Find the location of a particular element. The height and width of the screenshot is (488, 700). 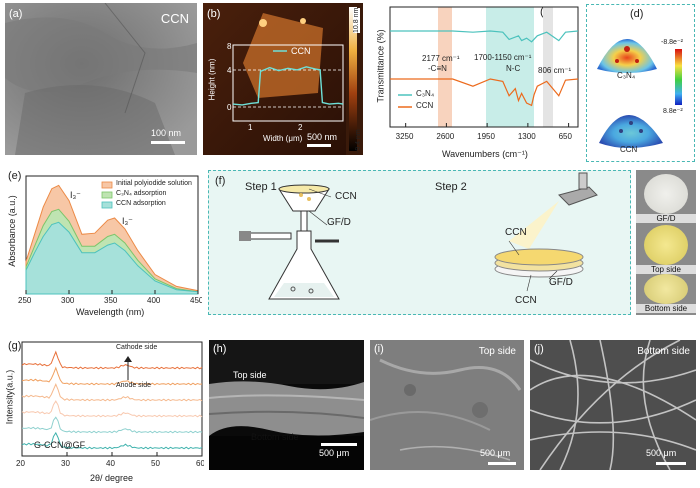

xrd-chart is located at coordinates (112, 399).